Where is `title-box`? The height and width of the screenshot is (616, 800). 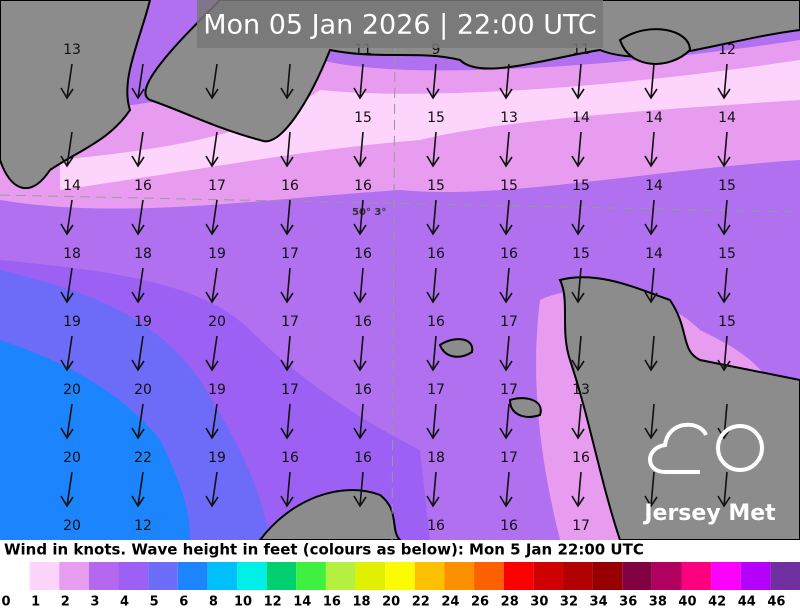
title-box is located at coordinates (400, 24).